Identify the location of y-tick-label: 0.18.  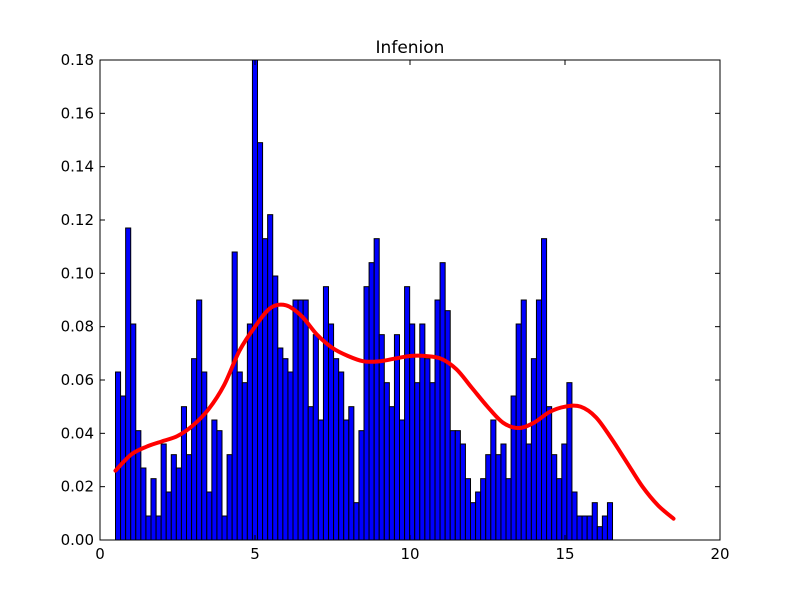
(77, 60).